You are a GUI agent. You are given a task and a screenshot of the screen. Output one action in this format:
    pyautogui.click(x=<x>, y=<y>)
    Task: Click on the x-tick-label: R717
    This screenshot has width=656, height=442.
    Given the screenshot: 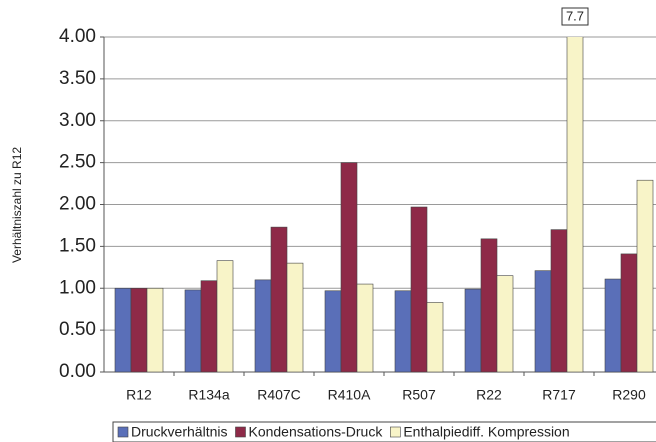 What is the action you would take?
    pyautogui.click(x=559, y=395)
    